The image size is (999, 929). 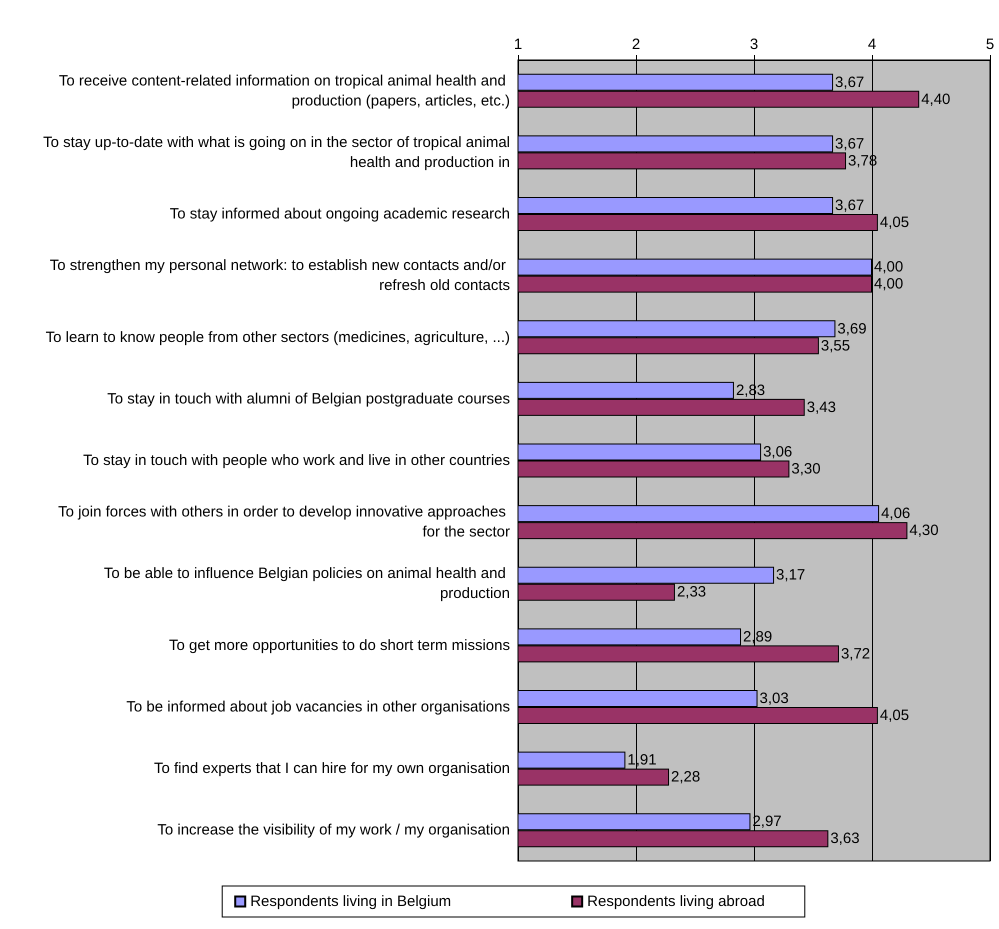 I want to click on y-tick-label: To stay informed about ongoing academic research, so click(x=340, y=214).